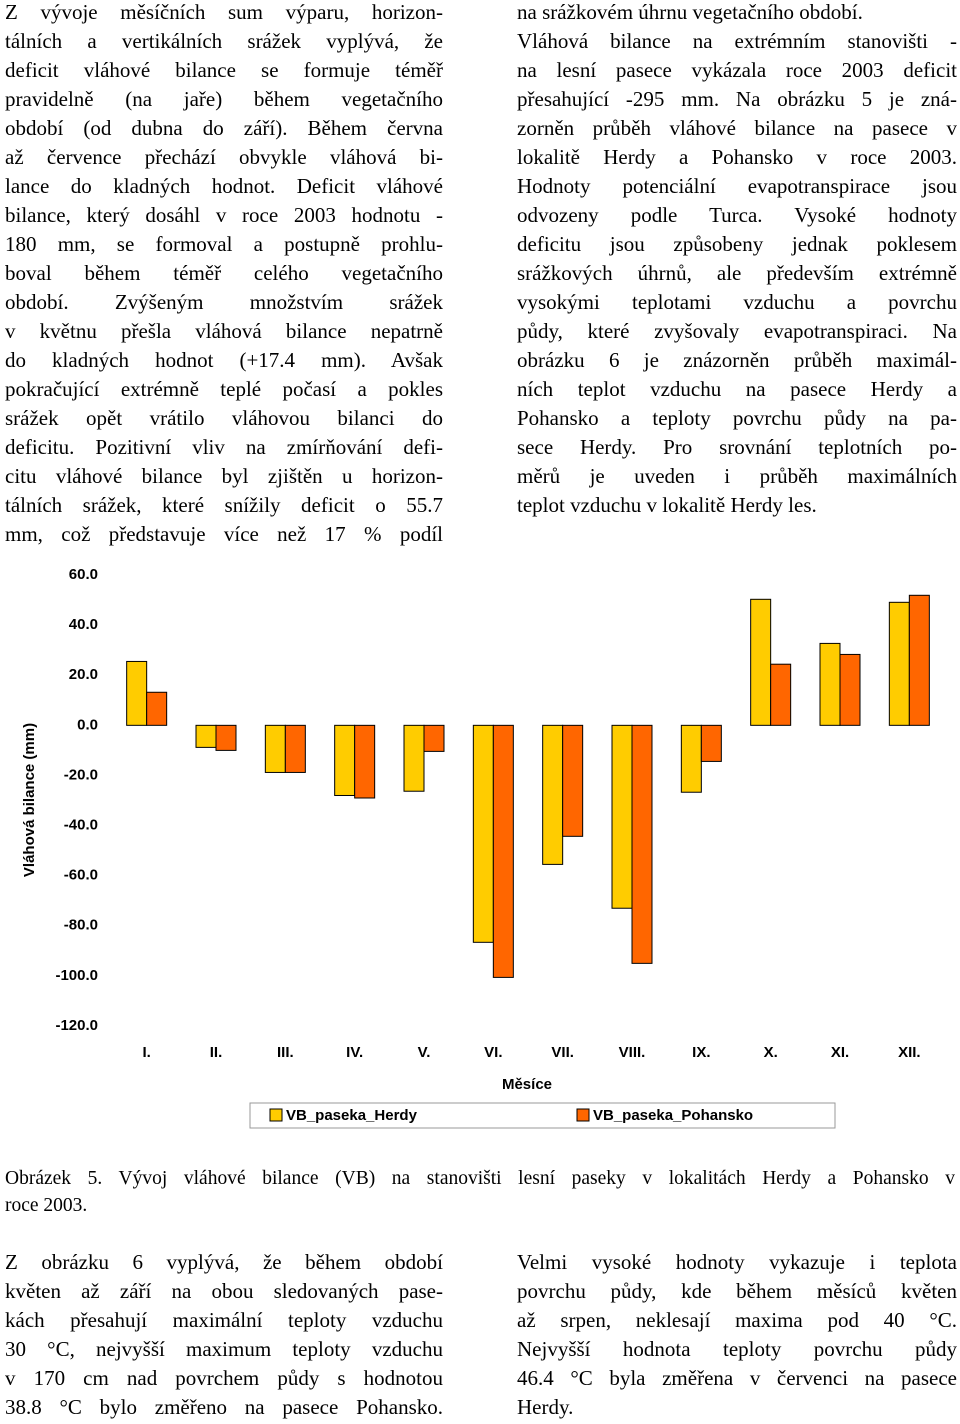 The height and width of the screenshot is (1424, 960). I want to click on text-line: 180 mm, se formoval a postupně prohlu-, so click(224, 244).